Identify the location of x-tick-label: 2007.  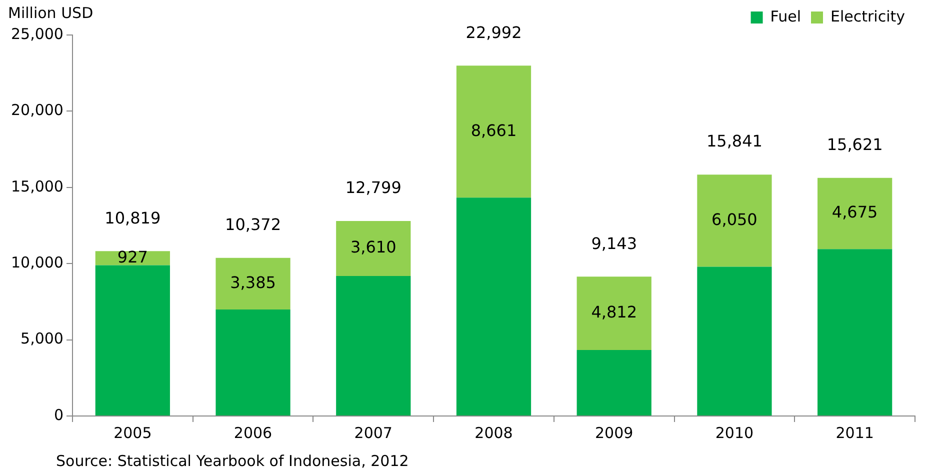
(373, 433).